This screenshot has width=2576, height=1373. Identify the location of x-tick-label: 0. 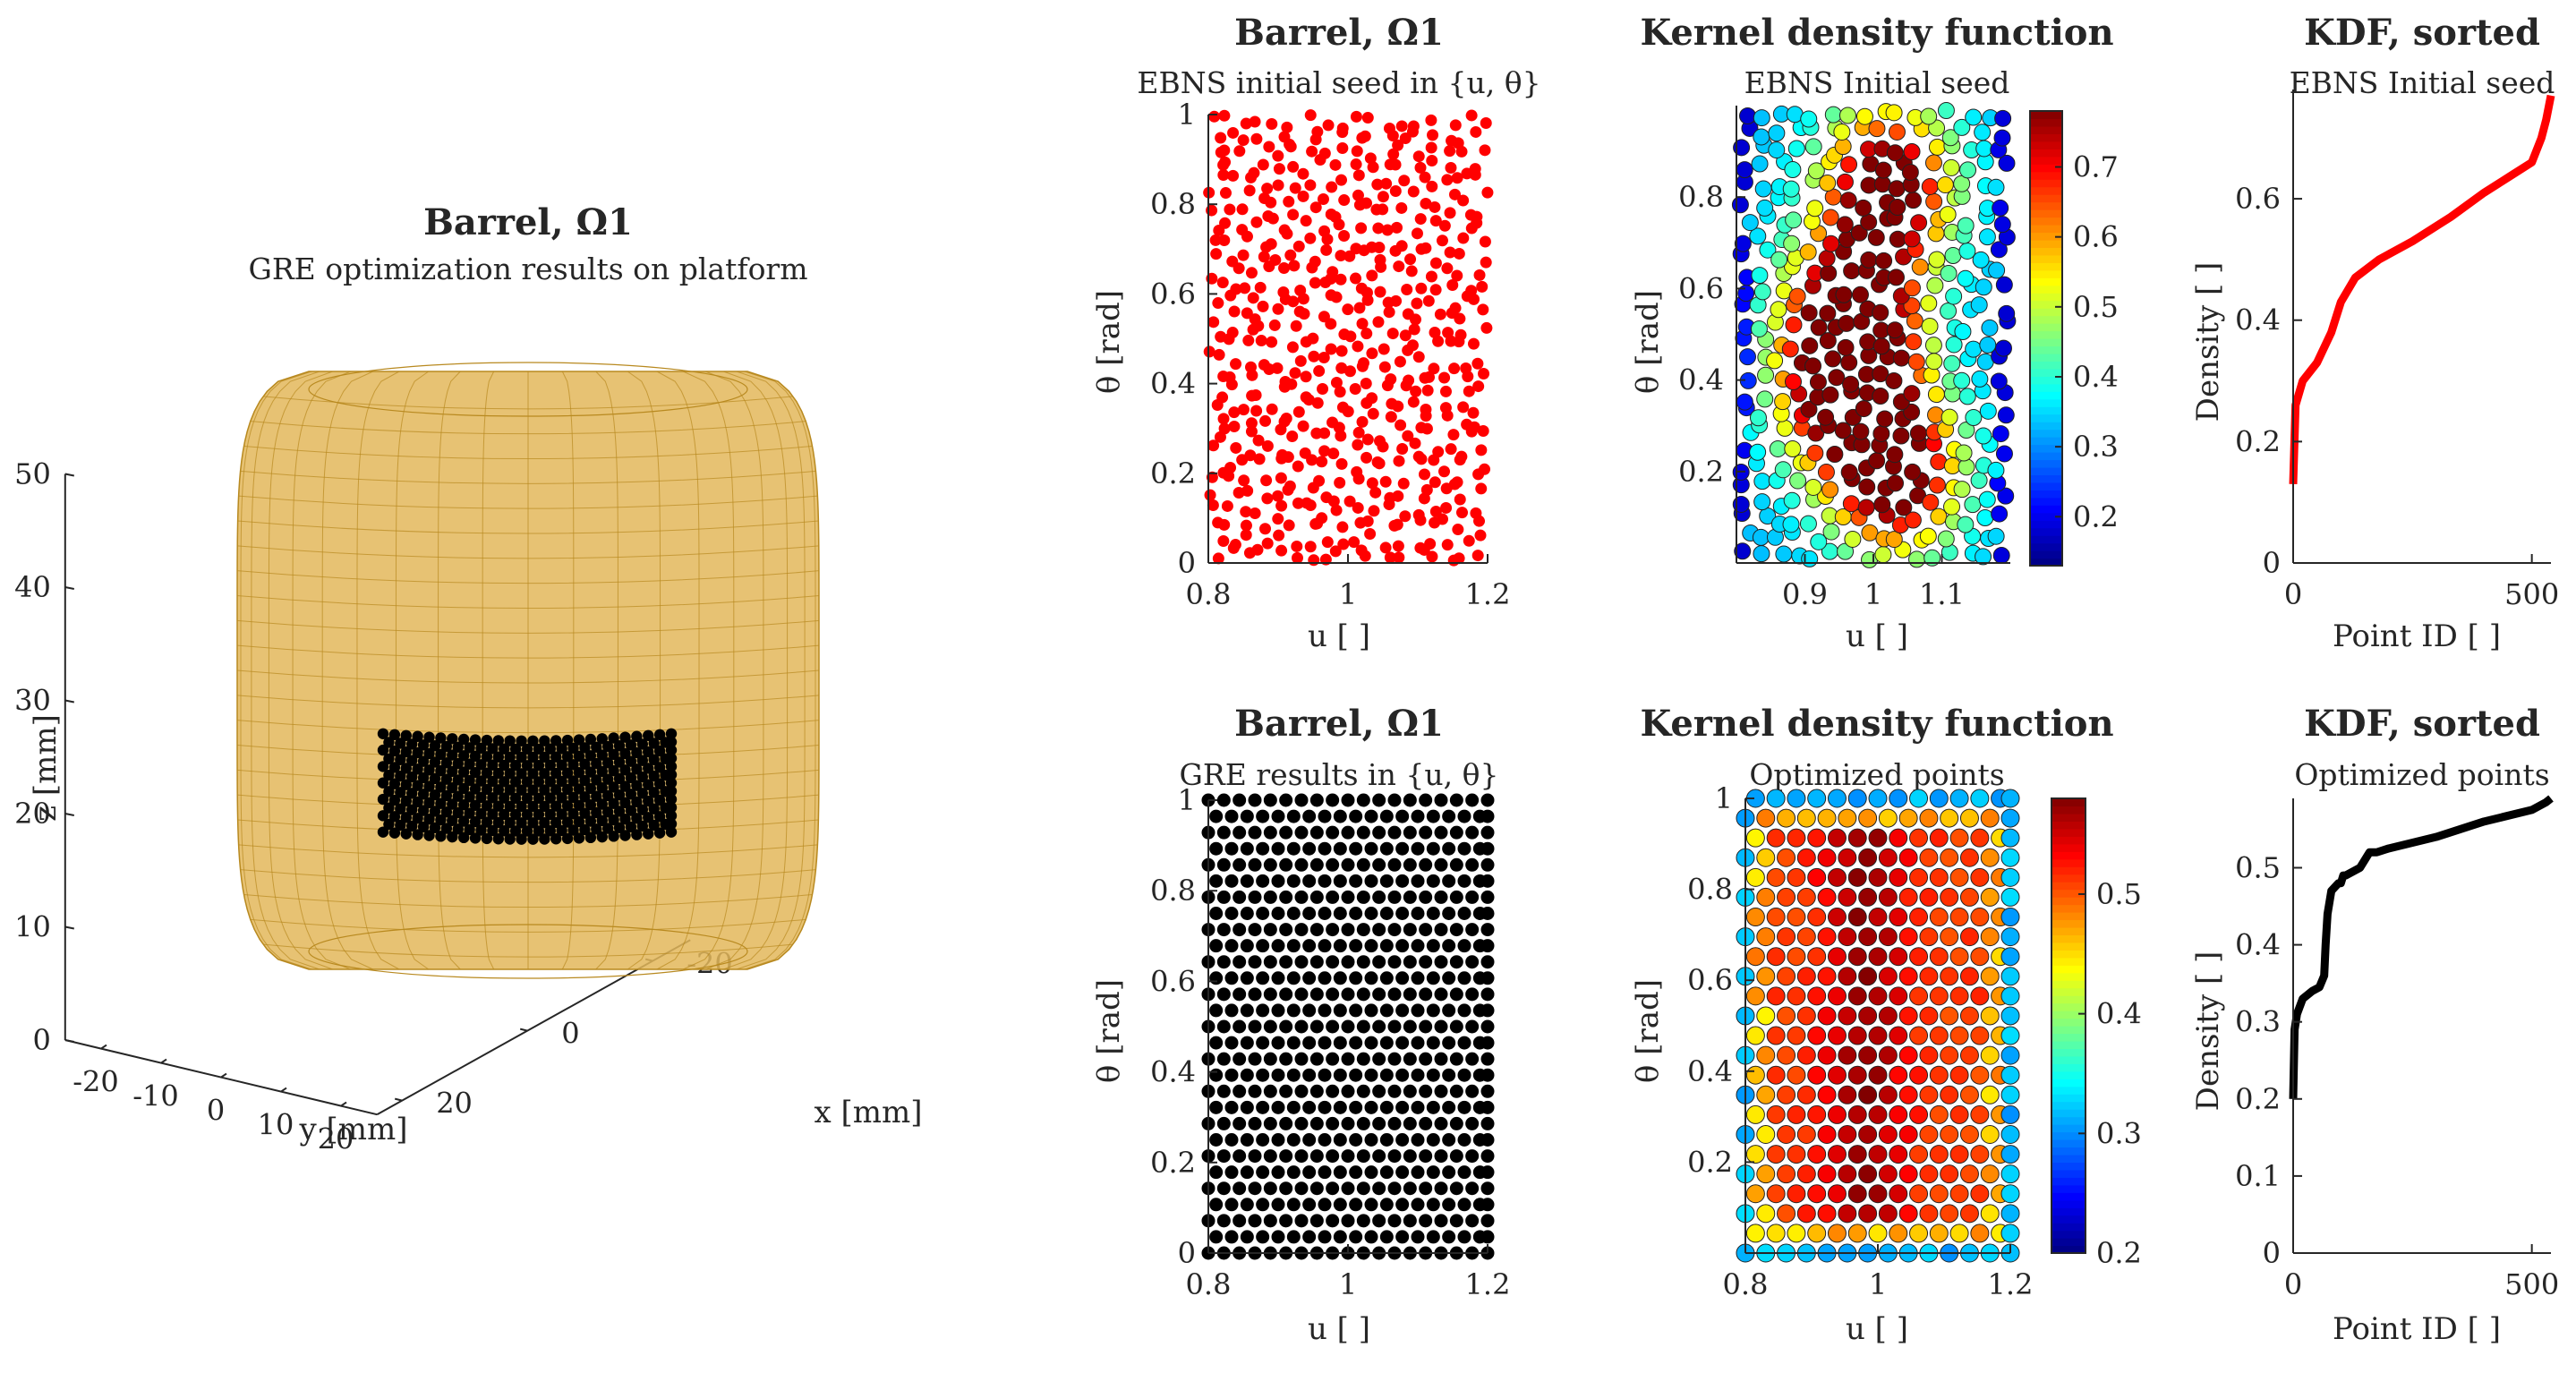
(2293, 594).